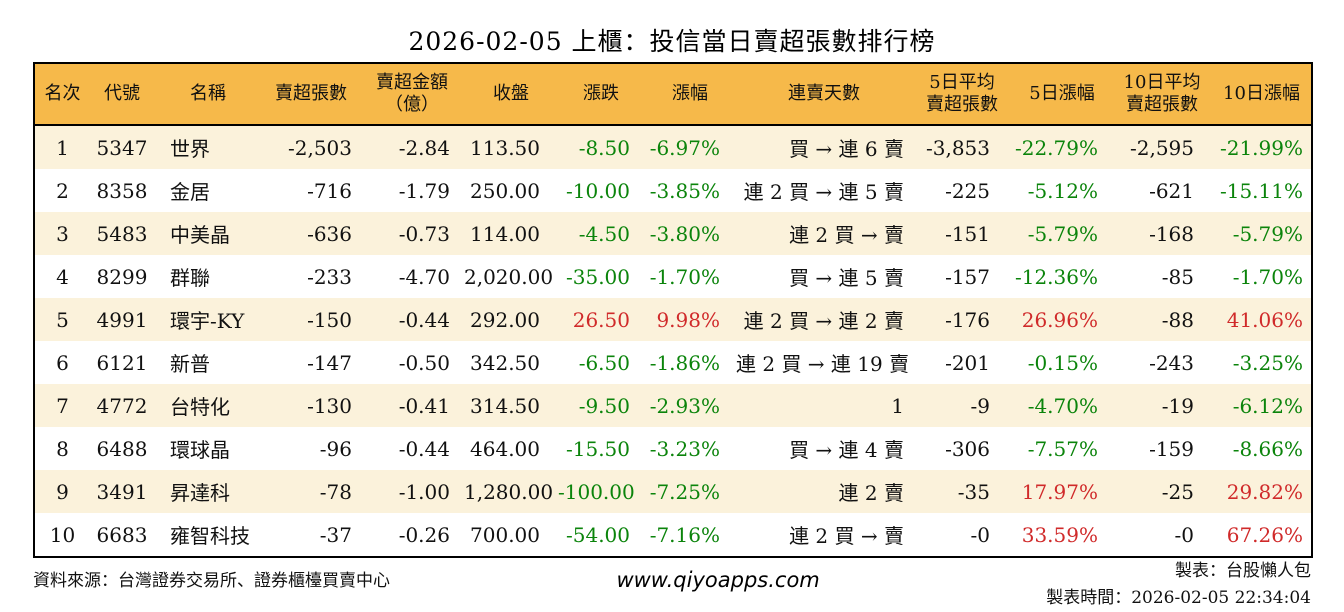 This screenshot has width=1344, height=612. I want to click on pct5-cell: 33.59%, so click(1059, 534).